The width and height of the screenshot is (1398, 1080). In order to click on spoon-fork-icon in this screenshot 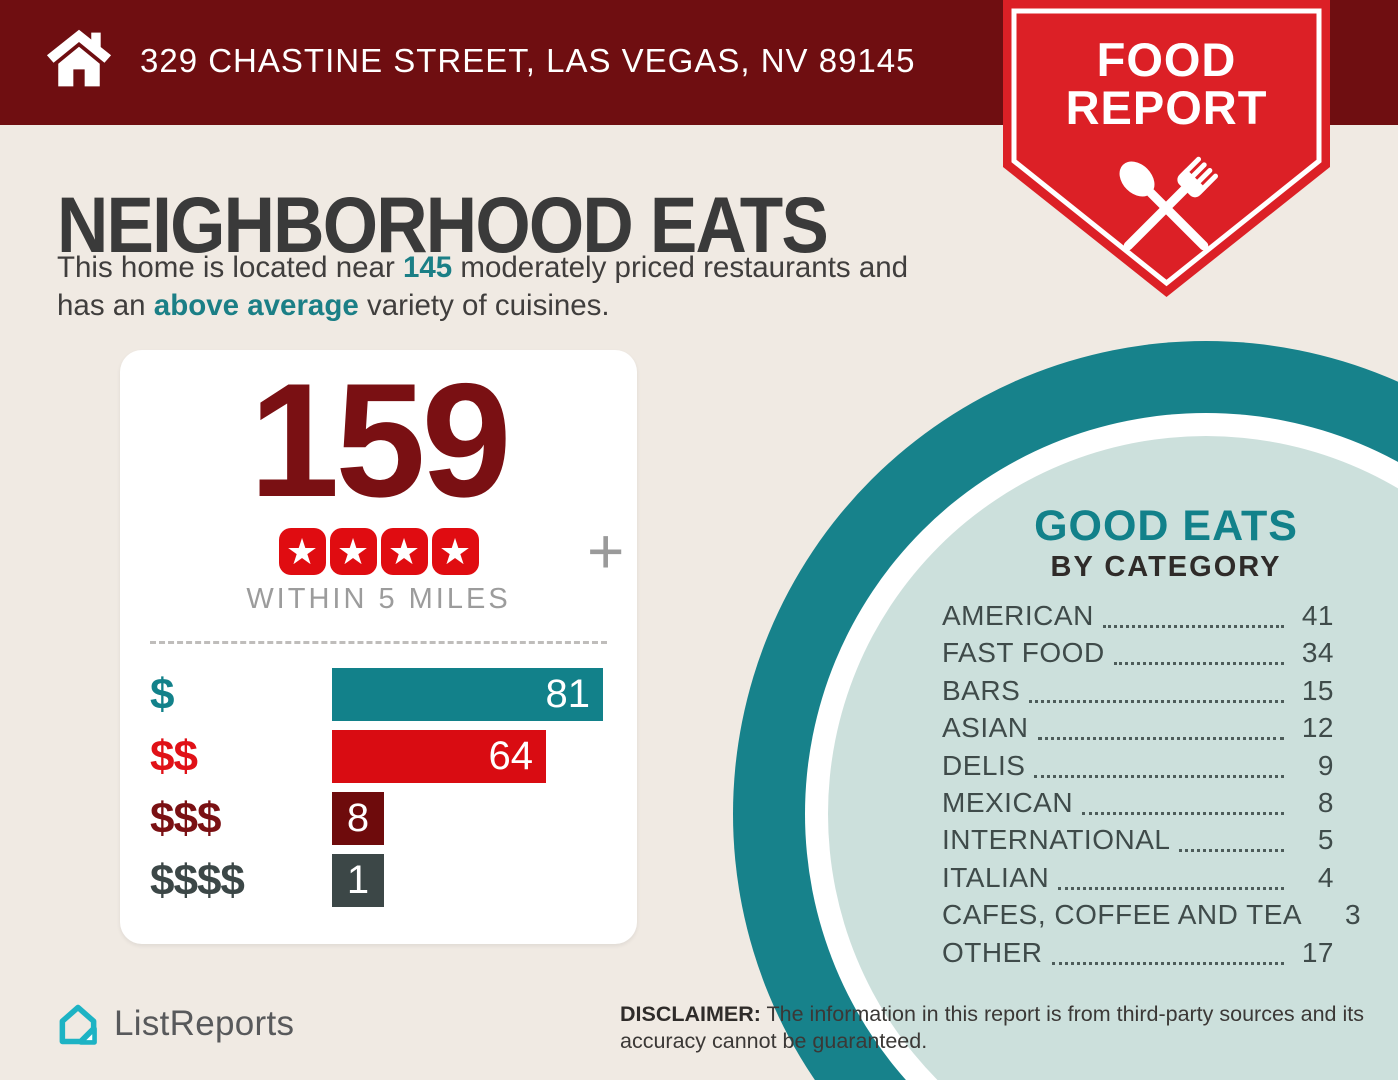, I will do `click(1168, 203)`.